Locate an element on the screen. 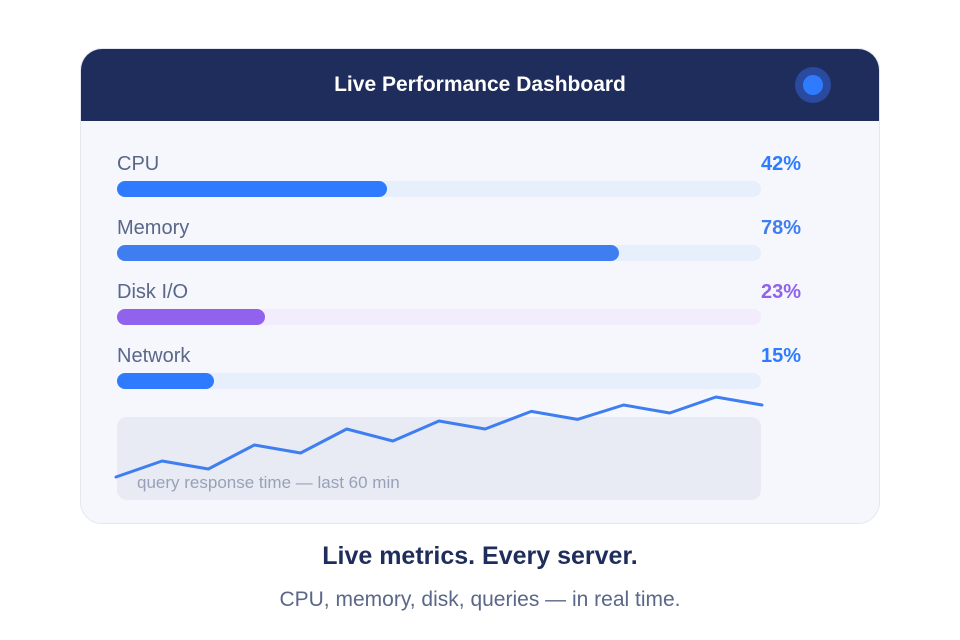 The width and height of the screenshot is (960, 640). sparkline-line is located at coordinates (439, 437).